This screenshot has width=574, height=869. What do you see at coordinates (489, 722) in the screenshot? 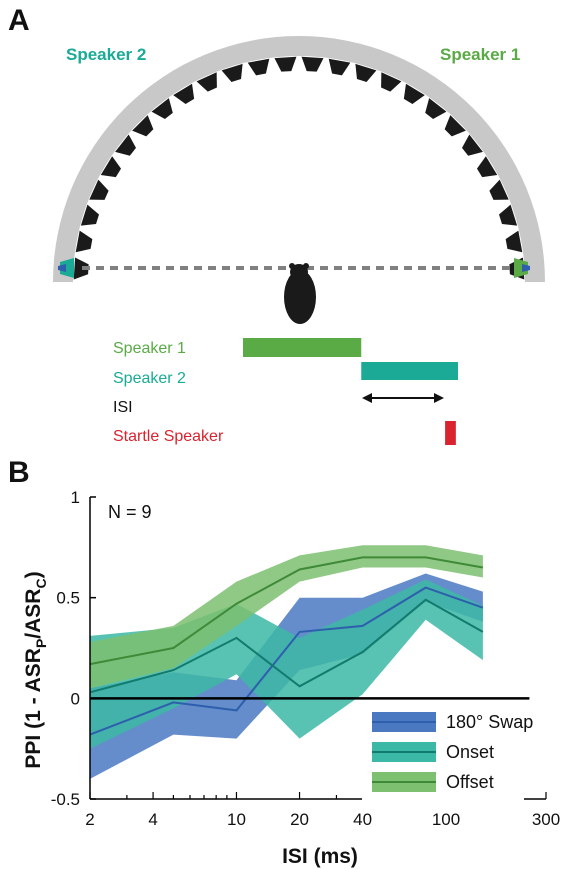
I see `legend-label: 180° Swap` at bounding box center [489, 722].